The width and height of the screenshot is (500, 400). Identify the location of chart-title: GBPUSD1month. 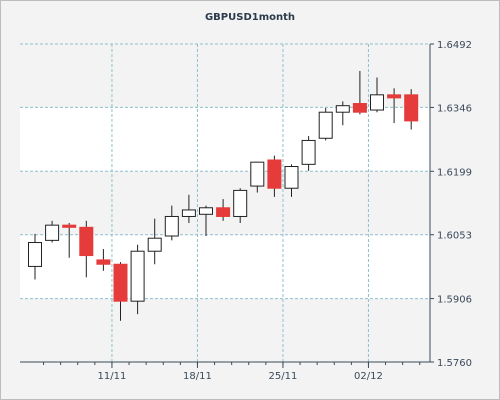
(250, 17).